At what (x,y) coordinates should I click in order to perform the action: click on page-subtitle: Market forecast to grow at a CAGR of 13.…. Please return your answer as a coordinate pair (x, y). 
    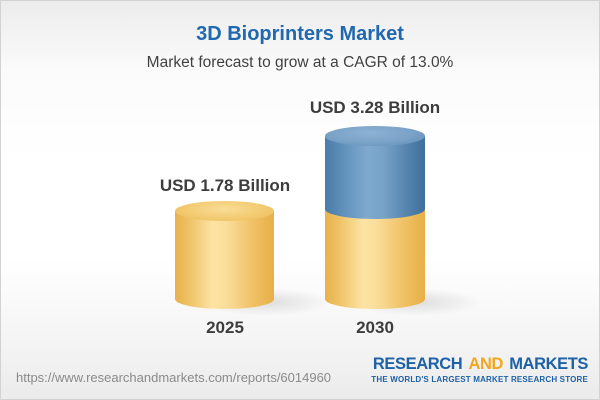
    Looking at the image, I should click on (300, 62).